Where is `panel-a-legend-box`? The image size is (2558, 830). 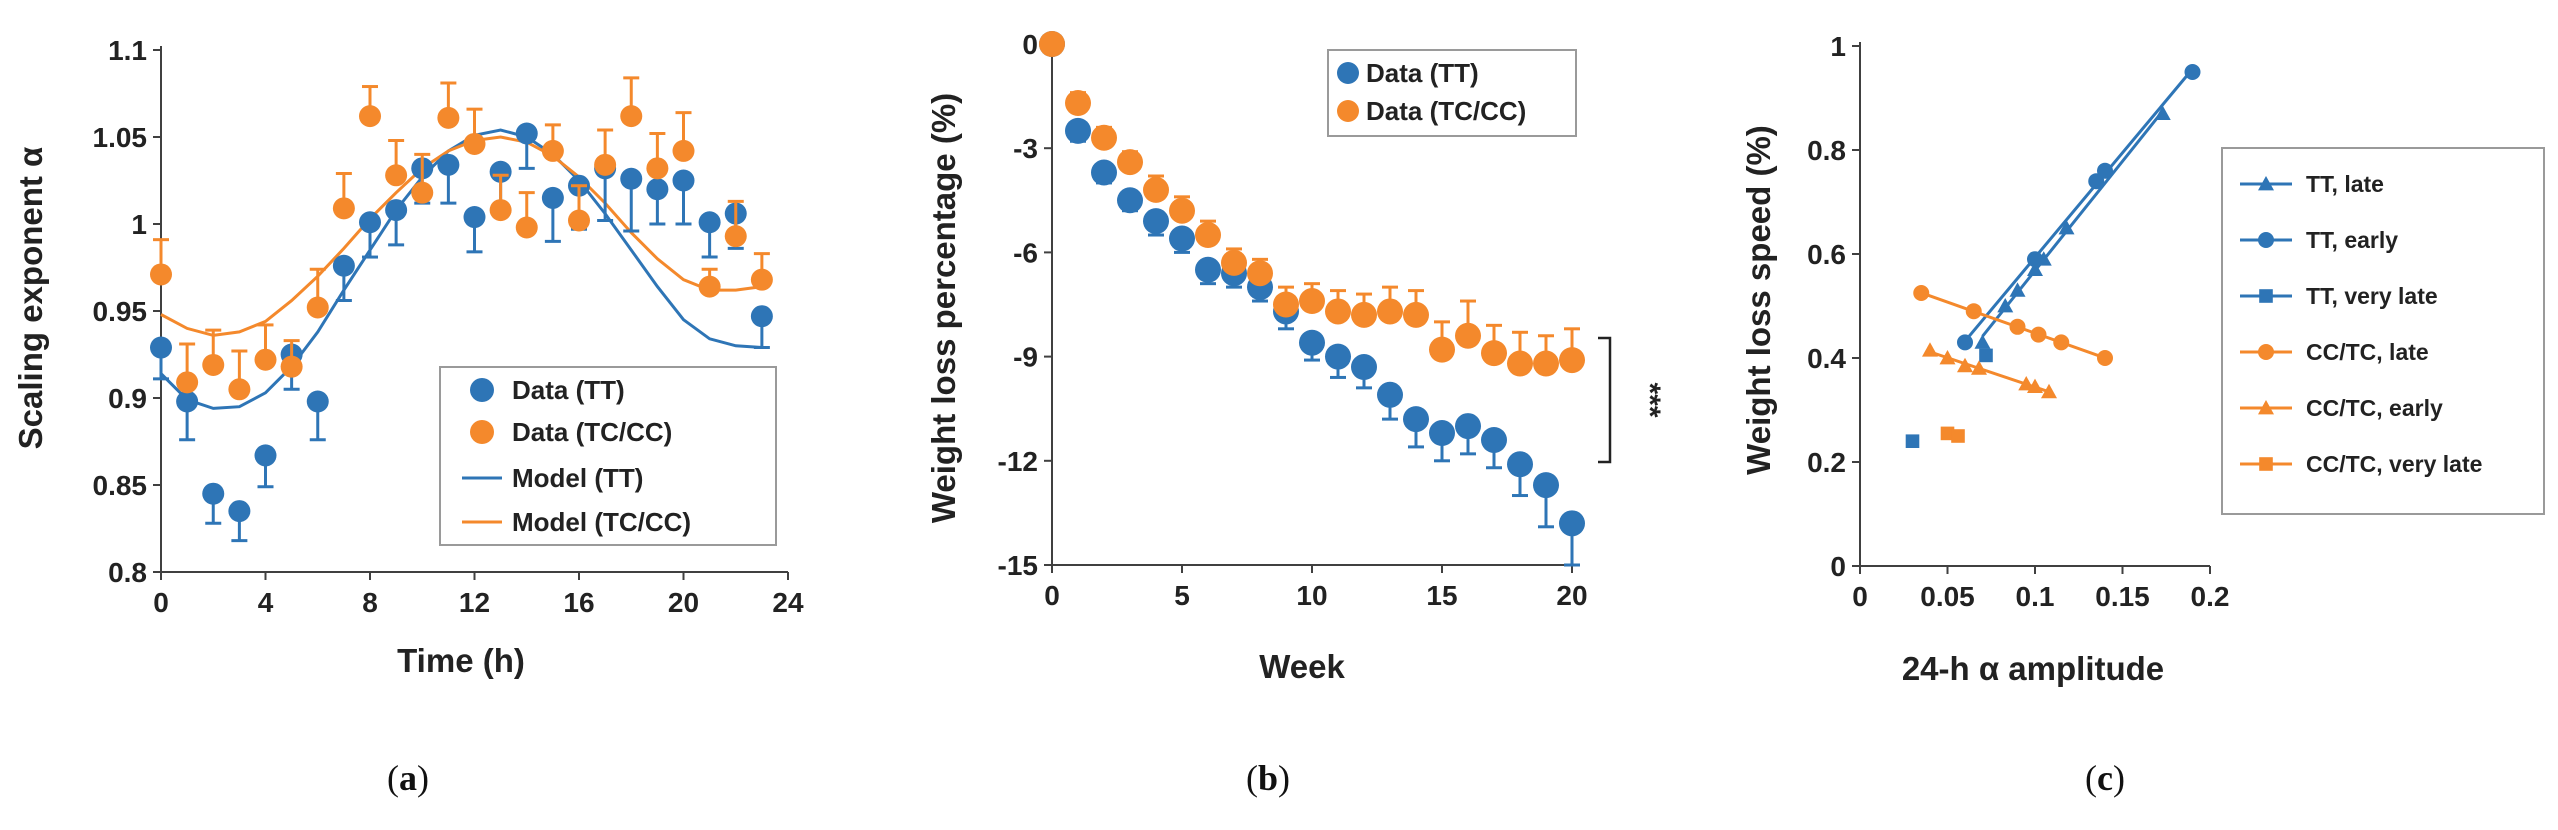 panel-a-legend-box is located at coordinates (608, 456).